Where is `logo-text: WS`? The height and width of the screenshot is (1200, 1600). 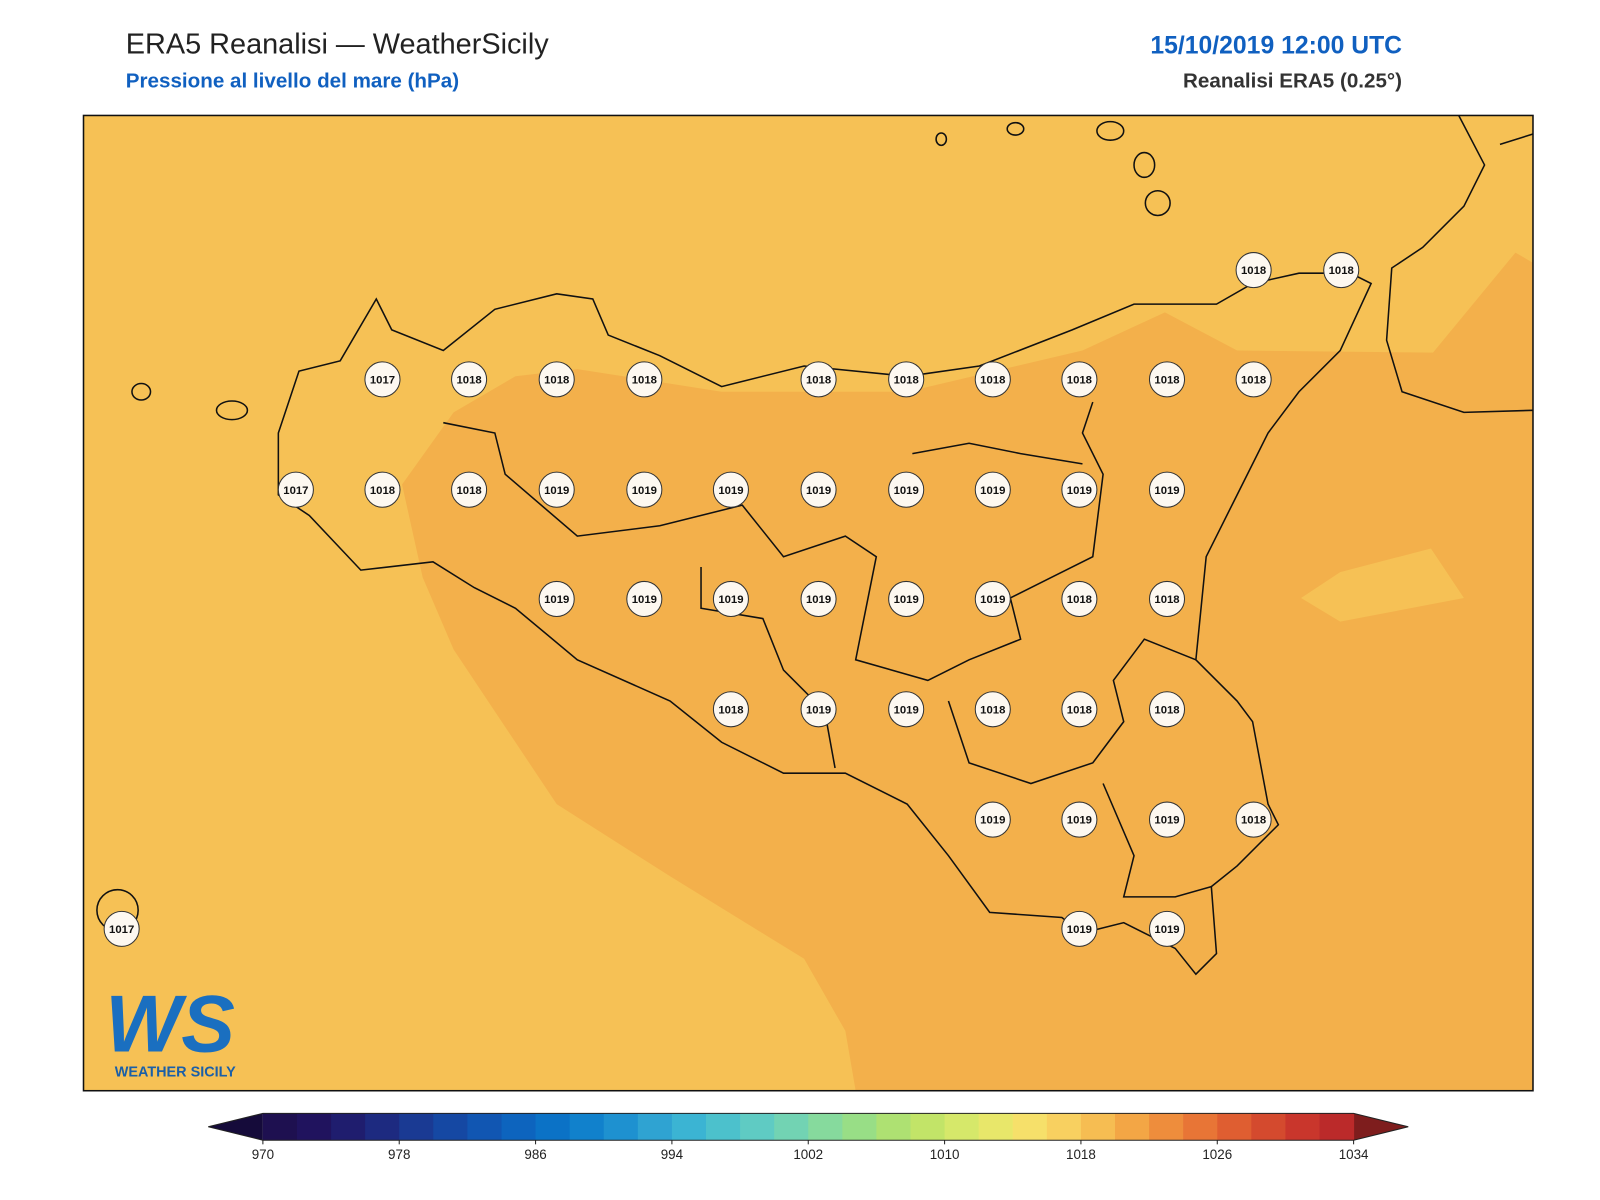 logo-text: WS is located at coordinates (170, 1025).